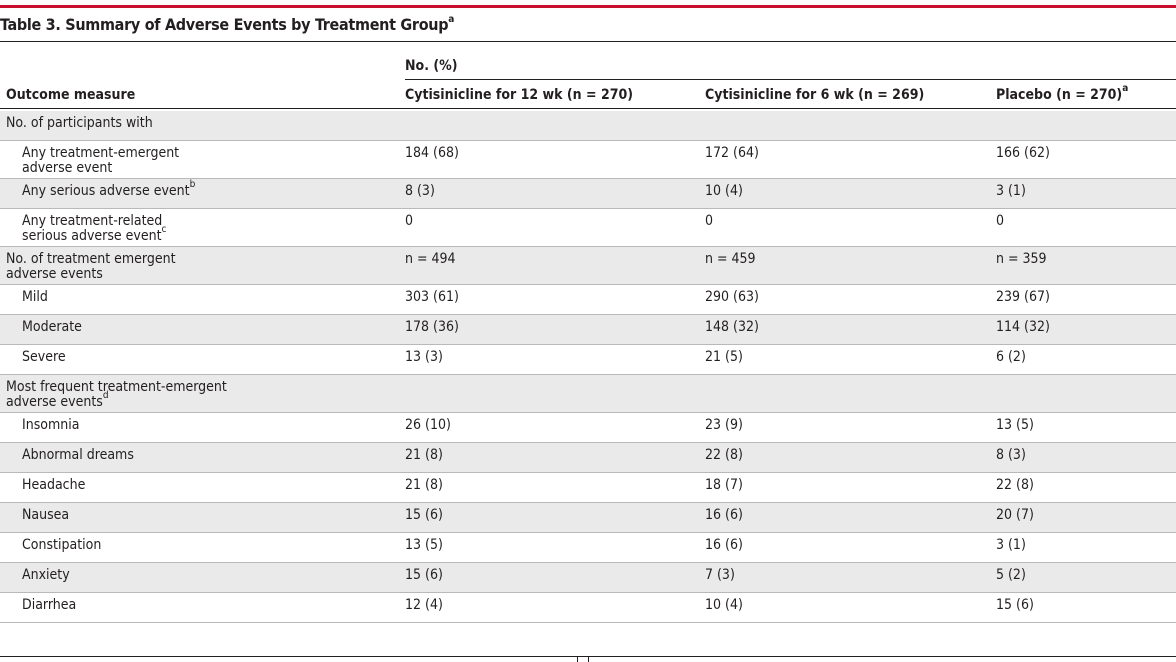  What do you see at coordinates (432, 297) in the screenshot?
I see `table-cell-value: 303 (61)` at bounding box center [432, 297].